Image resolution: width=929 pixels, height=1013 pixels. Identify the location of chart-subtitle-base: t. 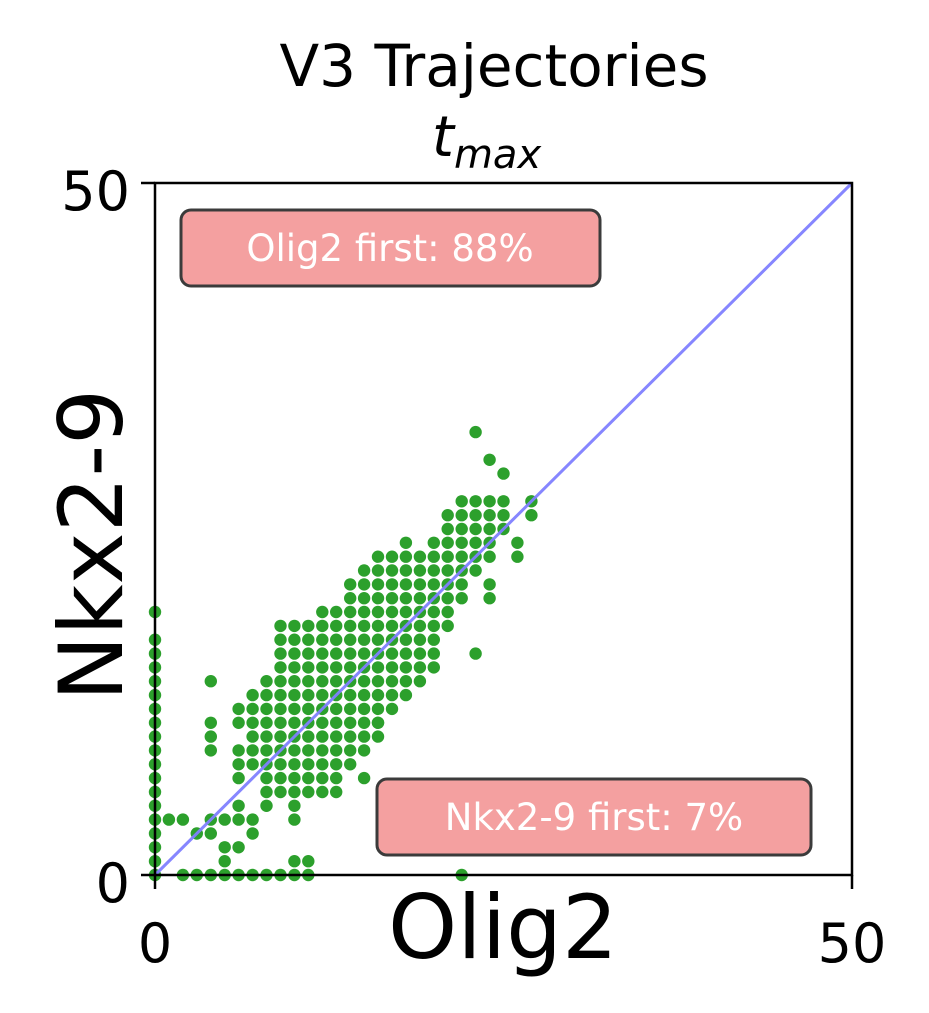
(444, 137).